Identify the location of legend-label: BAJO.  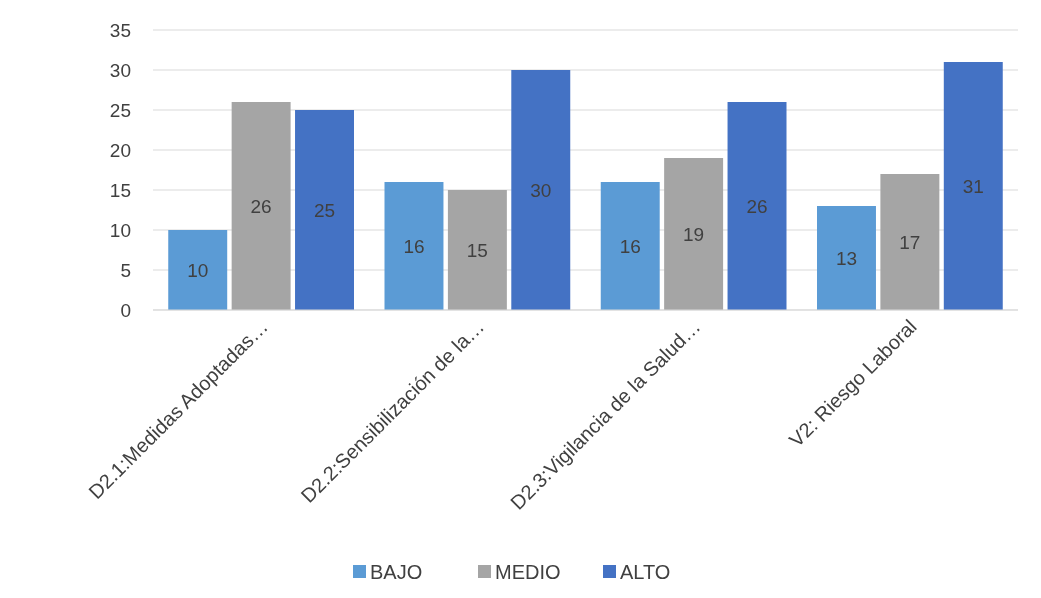
(396, 572).